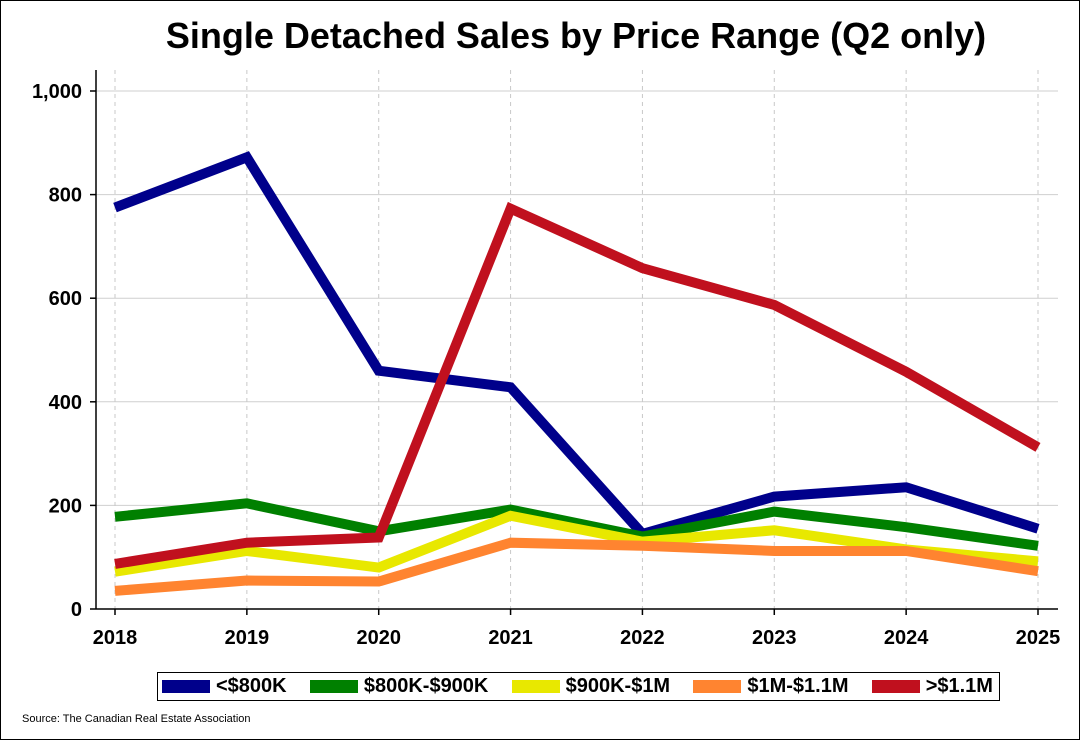  What do you see at coordinates (906, 638) in the screenshot?
I see `x-tick-label: 2024` at bounding box center [906, 638].